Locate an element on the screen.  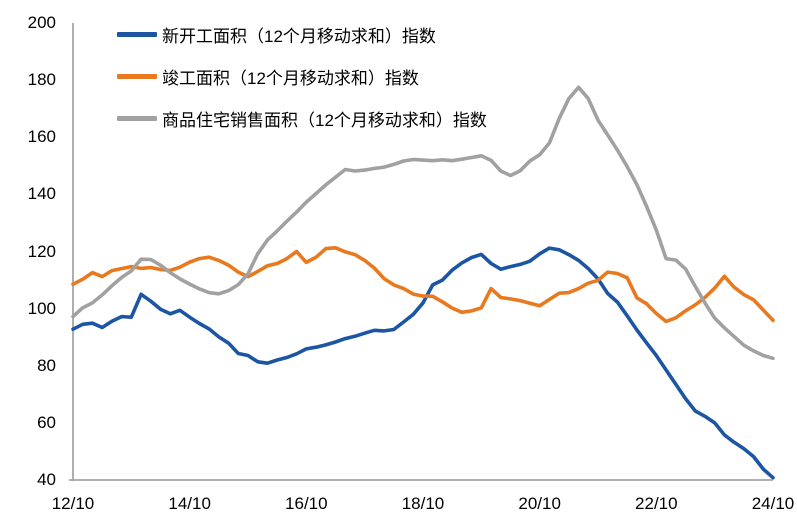
legend-item-completions: 竣工面积（12个月移动求和）指数 is located at coordinates (302, 76).